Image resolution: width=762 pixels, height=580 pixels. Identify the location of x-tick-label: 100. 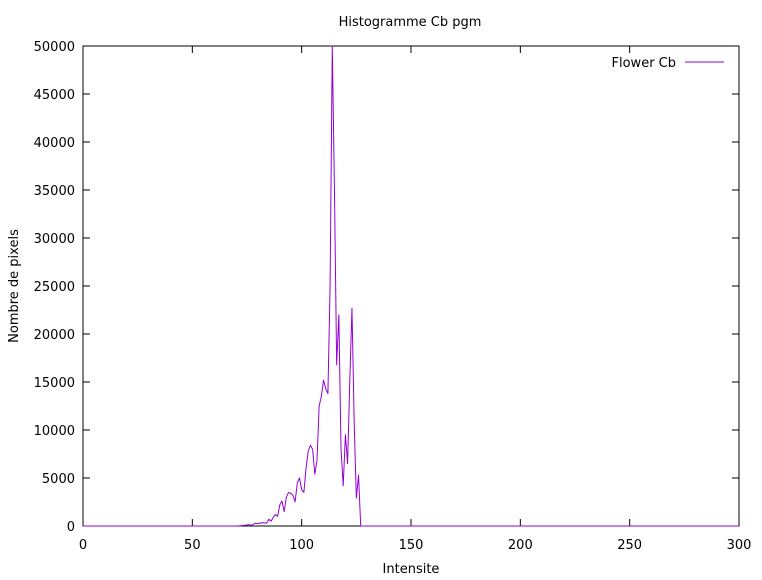
(301, 545).